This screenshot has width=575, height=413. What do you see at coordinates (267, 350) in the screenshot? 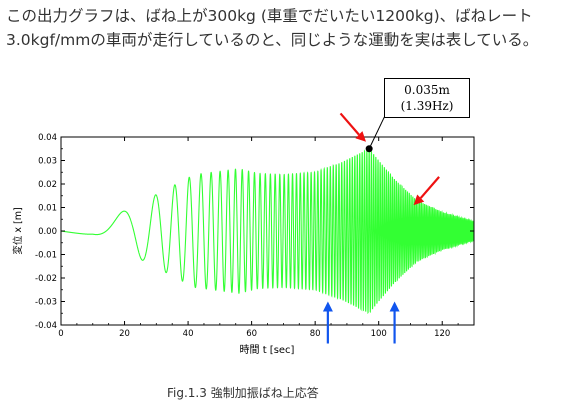
I see `x-axis-label: 時間 t [sec]` at bounding box center [267, 350].